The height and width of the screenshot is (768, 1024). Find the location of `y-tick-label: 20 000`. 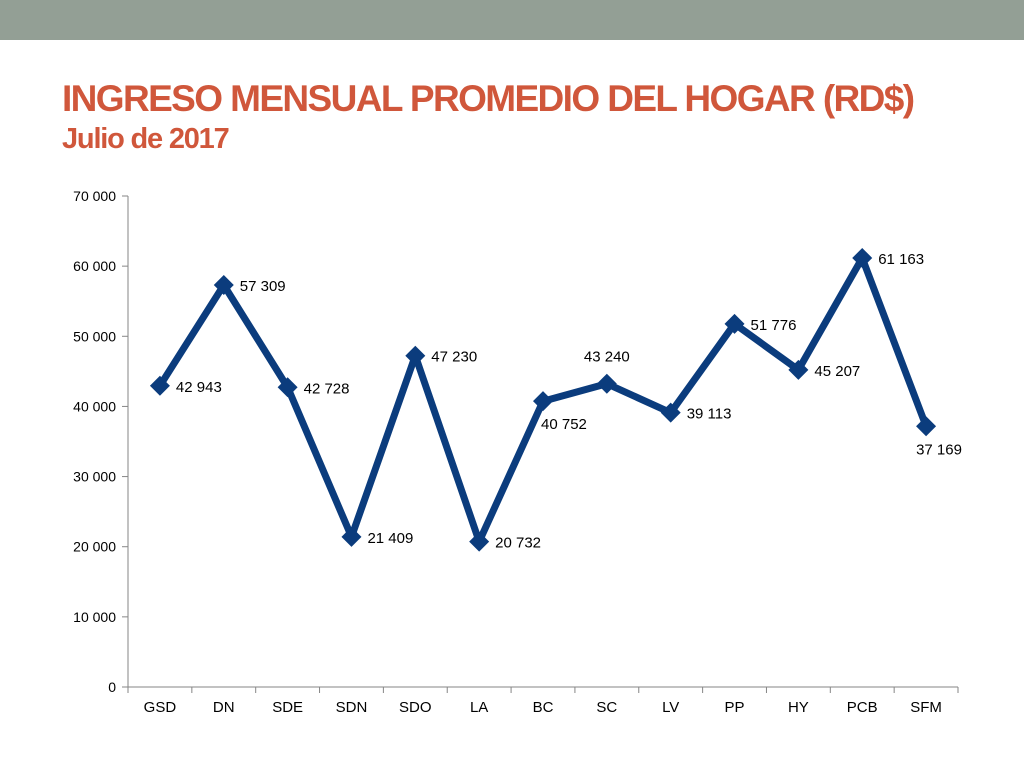

y-tick-label: 20 000 is located at coordinates (94, 547).